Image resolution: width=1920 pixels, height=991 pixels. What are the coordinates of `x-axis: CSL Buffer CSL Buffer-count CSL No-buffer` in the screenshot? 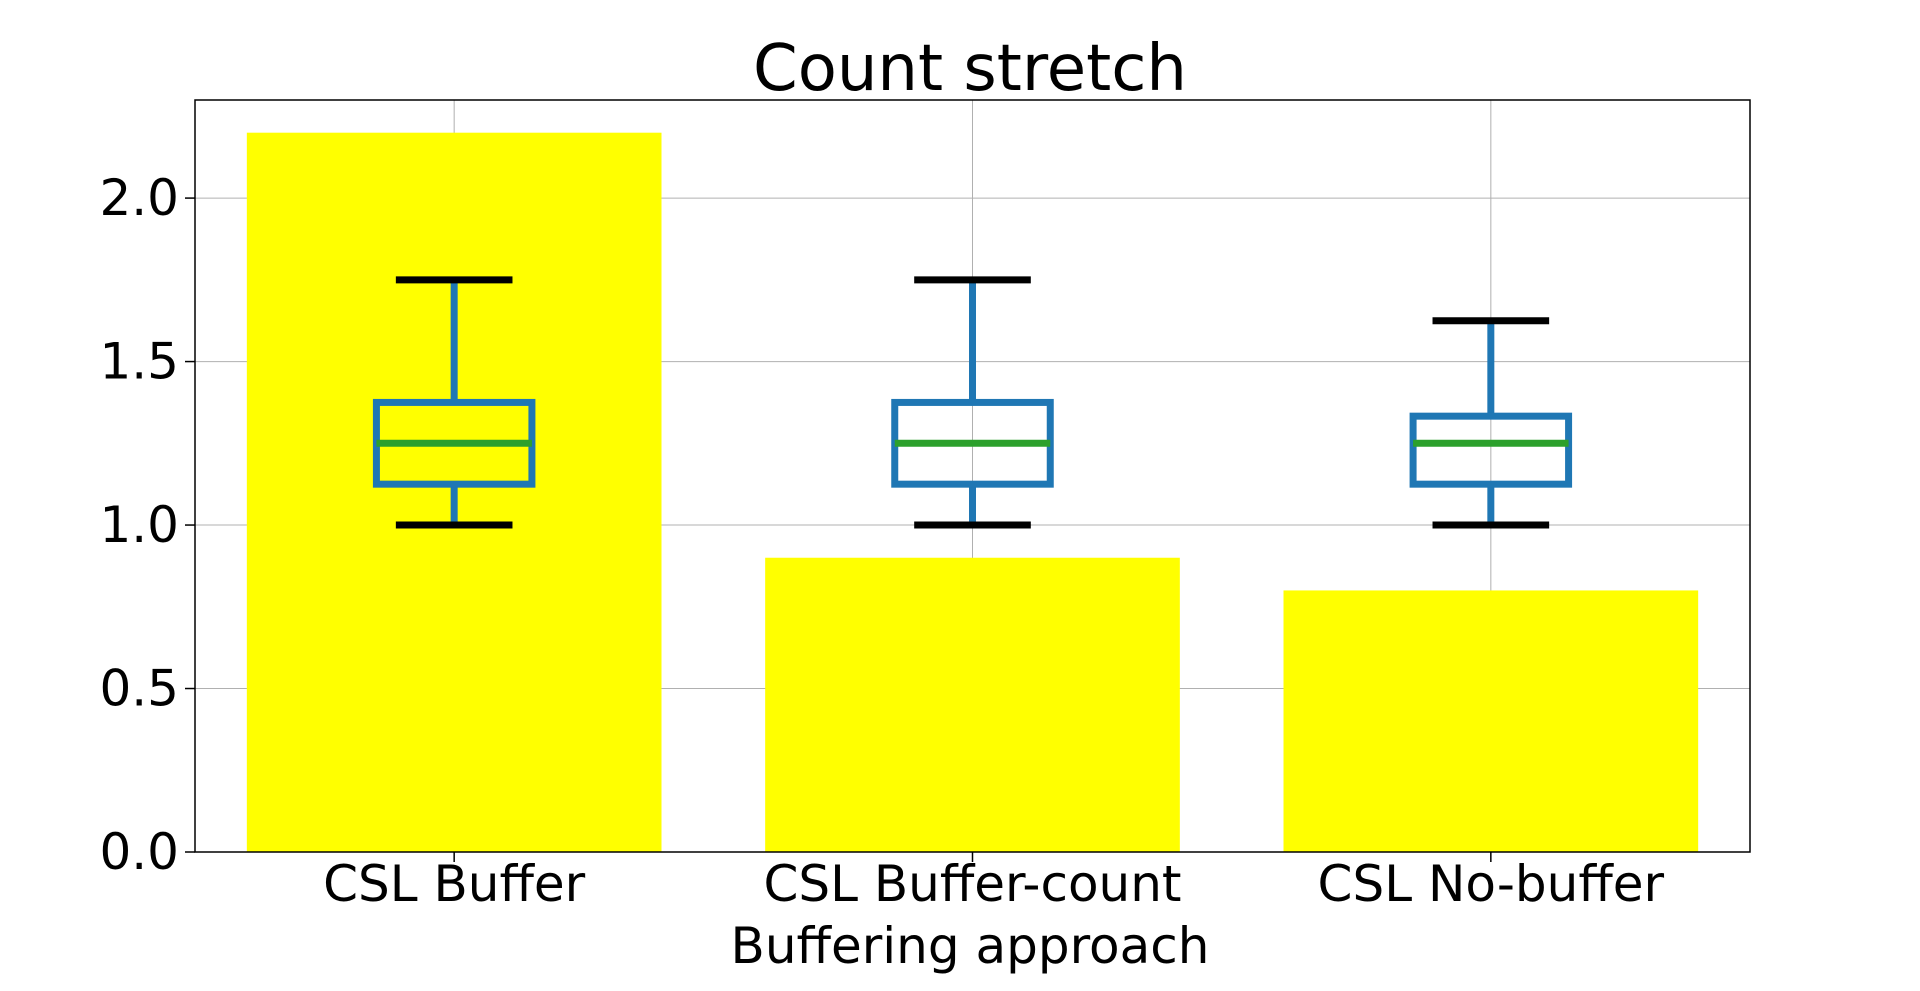 It's located at (994, 882).